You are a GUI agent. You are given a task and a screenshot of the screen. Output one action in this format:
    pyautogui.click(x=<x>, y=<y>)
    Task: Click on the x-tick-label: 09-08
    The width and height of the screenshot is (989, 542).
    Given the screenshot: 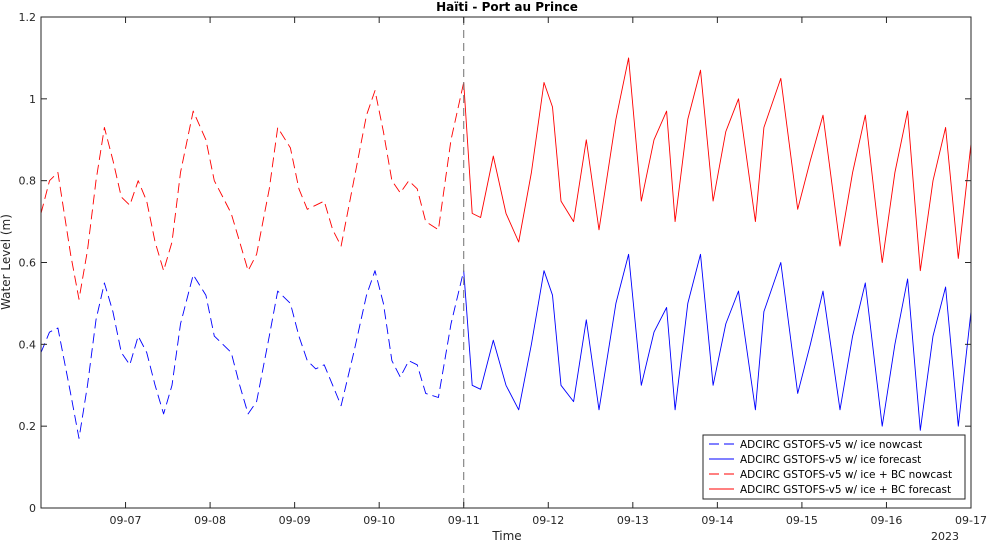 What is the action you would take?
    pyautogui.click(x=210, y=520)
    